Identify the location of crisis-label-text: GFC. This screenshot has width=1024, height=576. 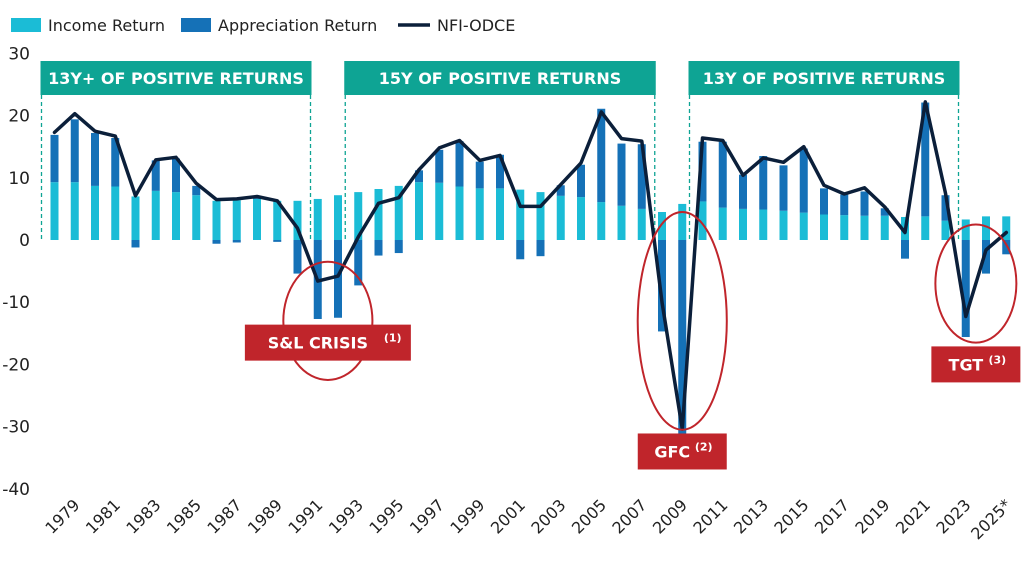
(672, 451).